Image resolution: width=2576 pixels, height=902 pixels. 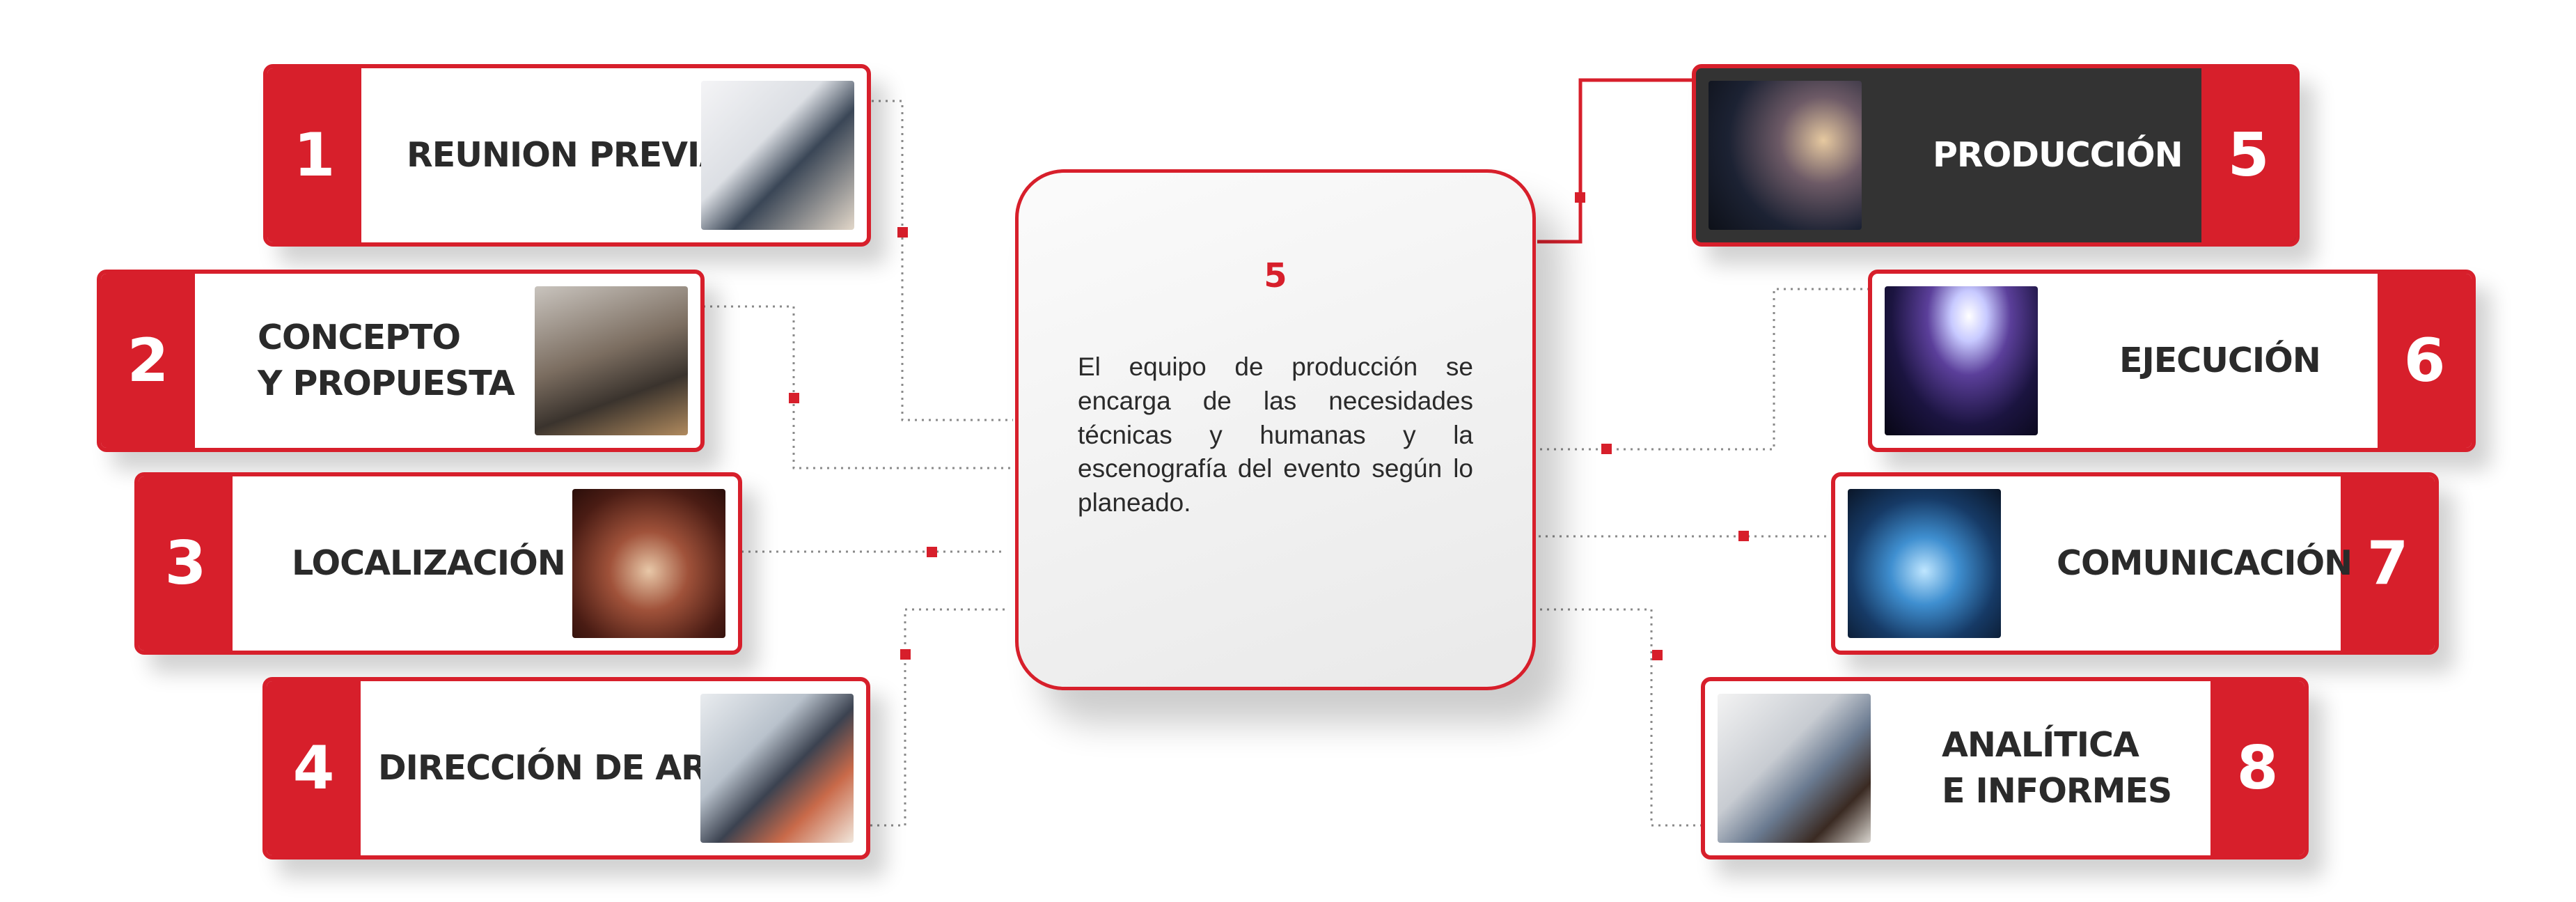 I want to click on step-card-5: 5 PRODUCCIÓN, so click(x=1996, y=155).